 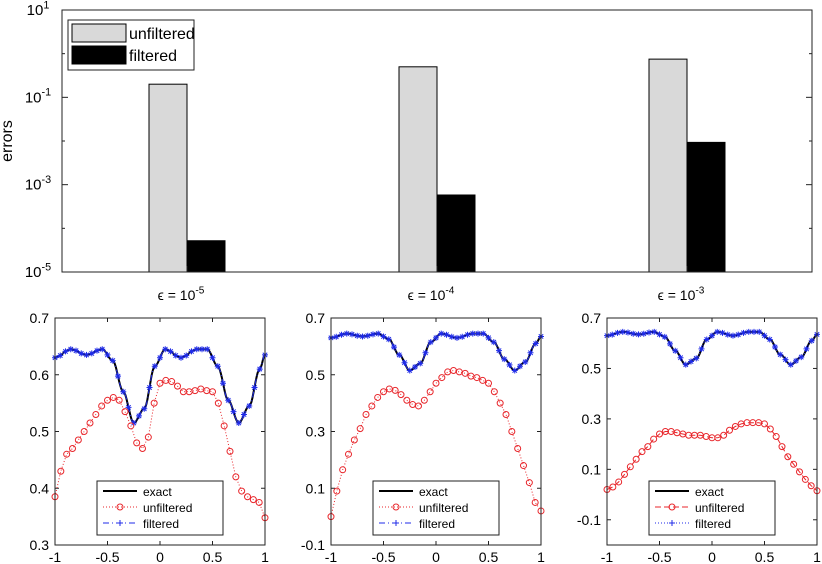 I want to click on legend-label-filtered: filtered, so click(x=153, y=56).